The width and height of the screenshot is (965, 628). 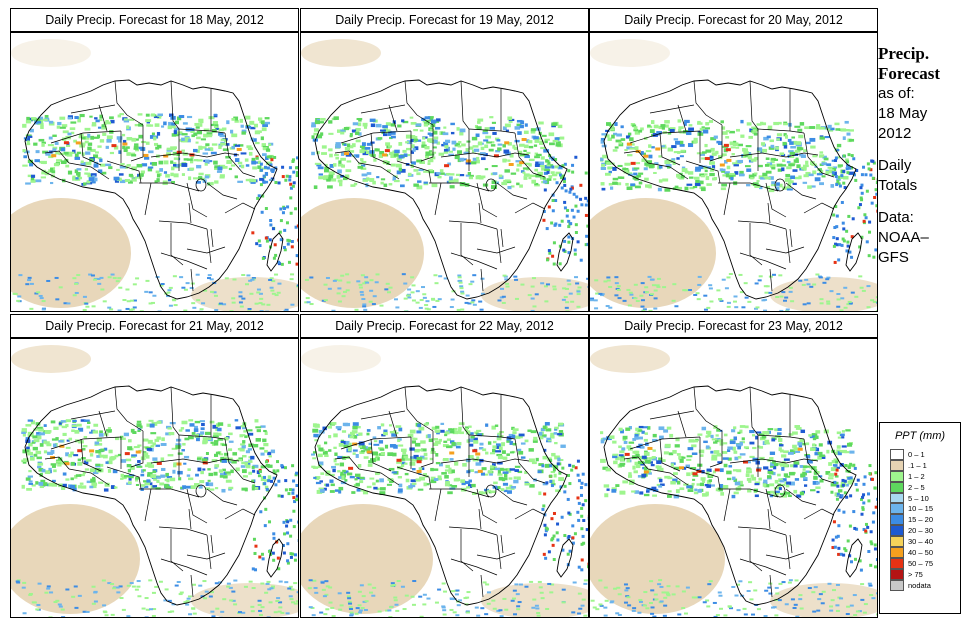 What do you see at coordinates (670, 455) in the screenshot?
I see `country-border` at bounding box center [670, 455].